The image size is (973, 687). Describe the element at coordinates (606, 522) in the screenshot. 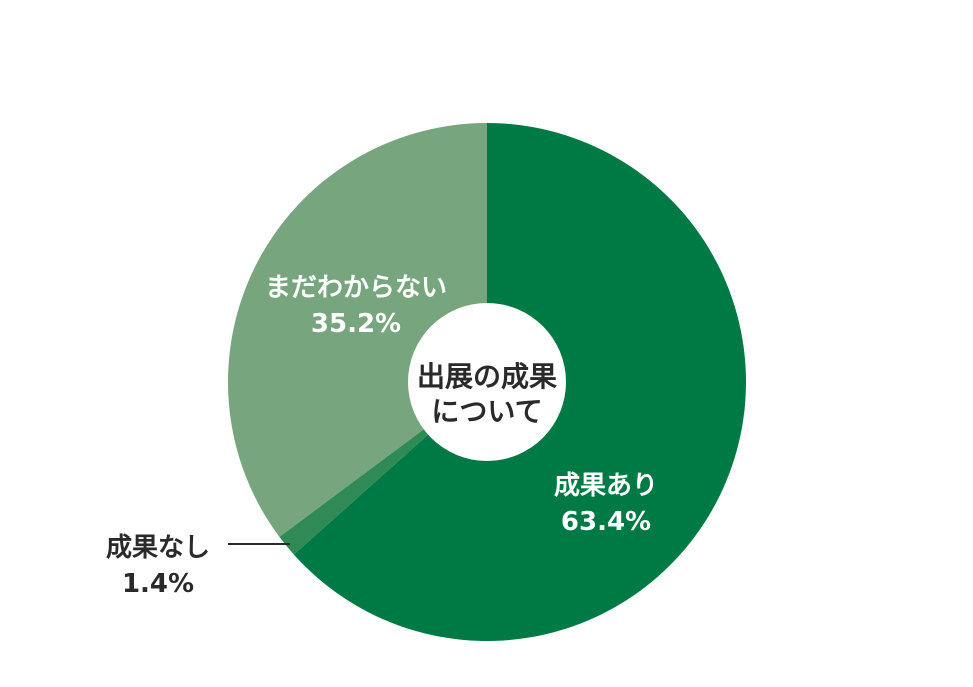

I see `slice-label-seika-ari-value: 63.4%` at that location.